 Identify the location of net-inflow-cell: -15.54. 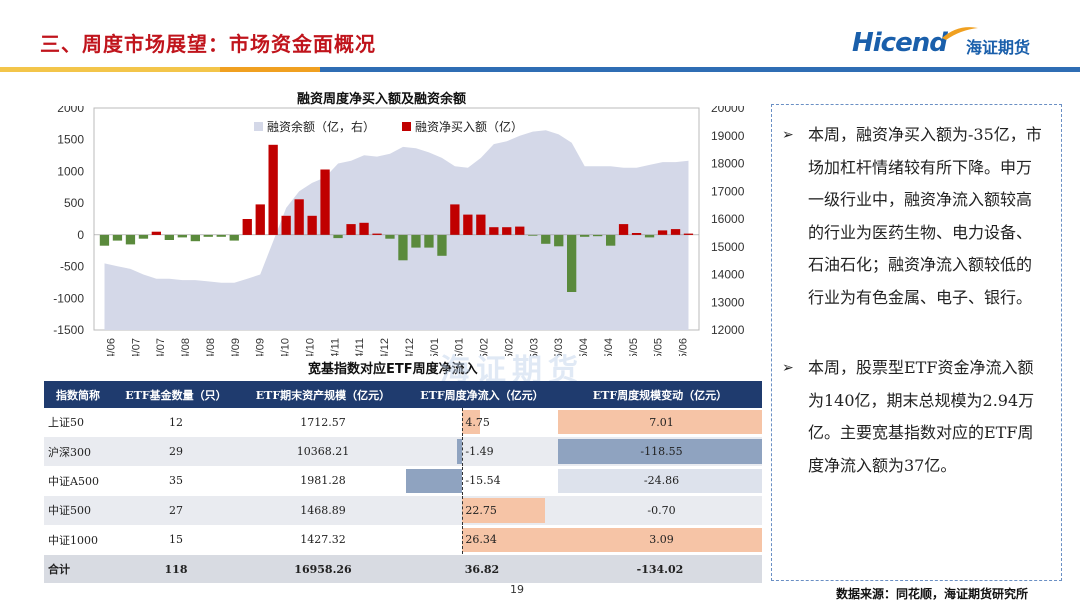
(482, 481).